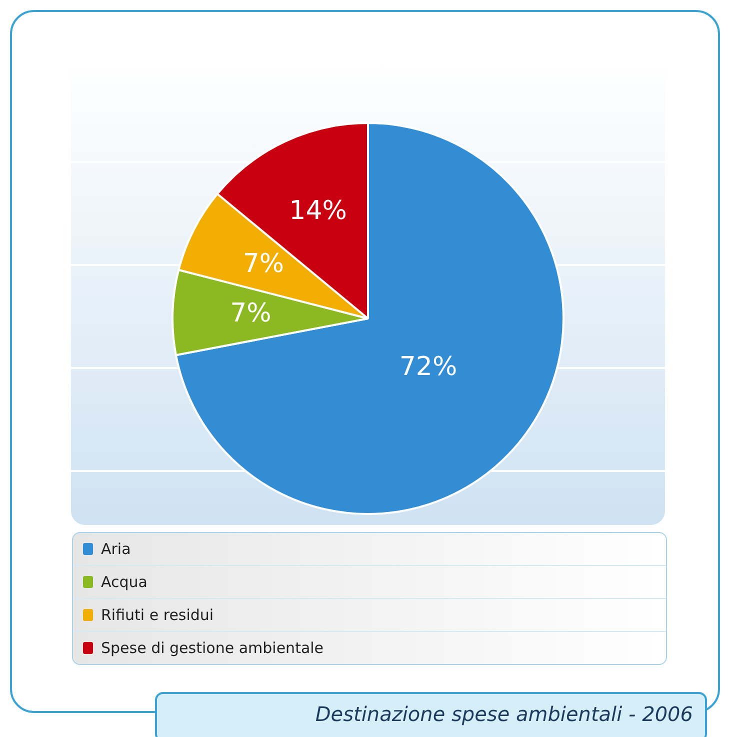 This screenshot has height=737, width=733. What do you see at coordinates (212, 648) in the screenshot?
I see `legend-label: Spese di gestione ambientale` at bounding box center [212, 648].